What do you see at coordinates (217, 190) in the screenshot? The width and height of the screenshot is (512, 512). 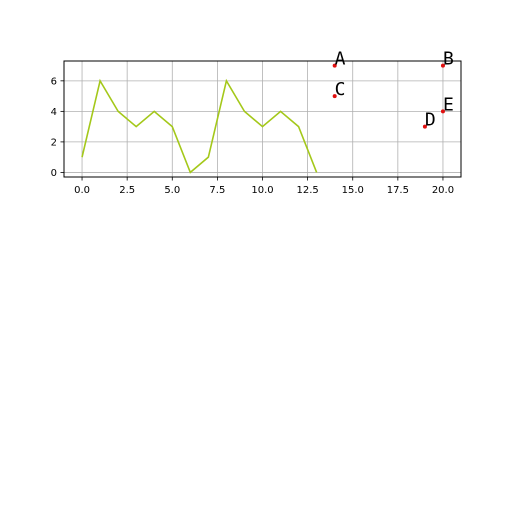 I see `x-tick-label: 7.5` at bounding box center [217, 190].